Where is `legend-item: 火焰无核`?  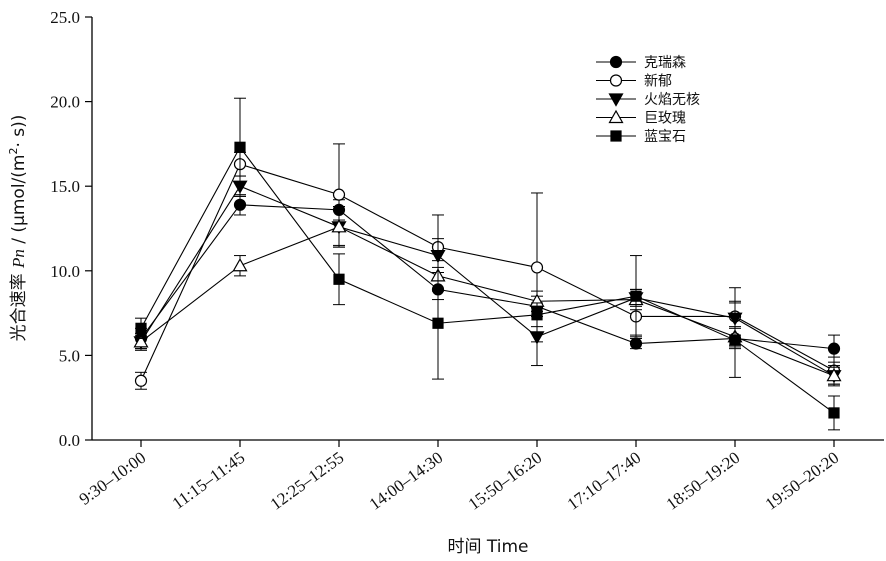 legend-item: 火焰无核 is located at coordinates (648, 100).